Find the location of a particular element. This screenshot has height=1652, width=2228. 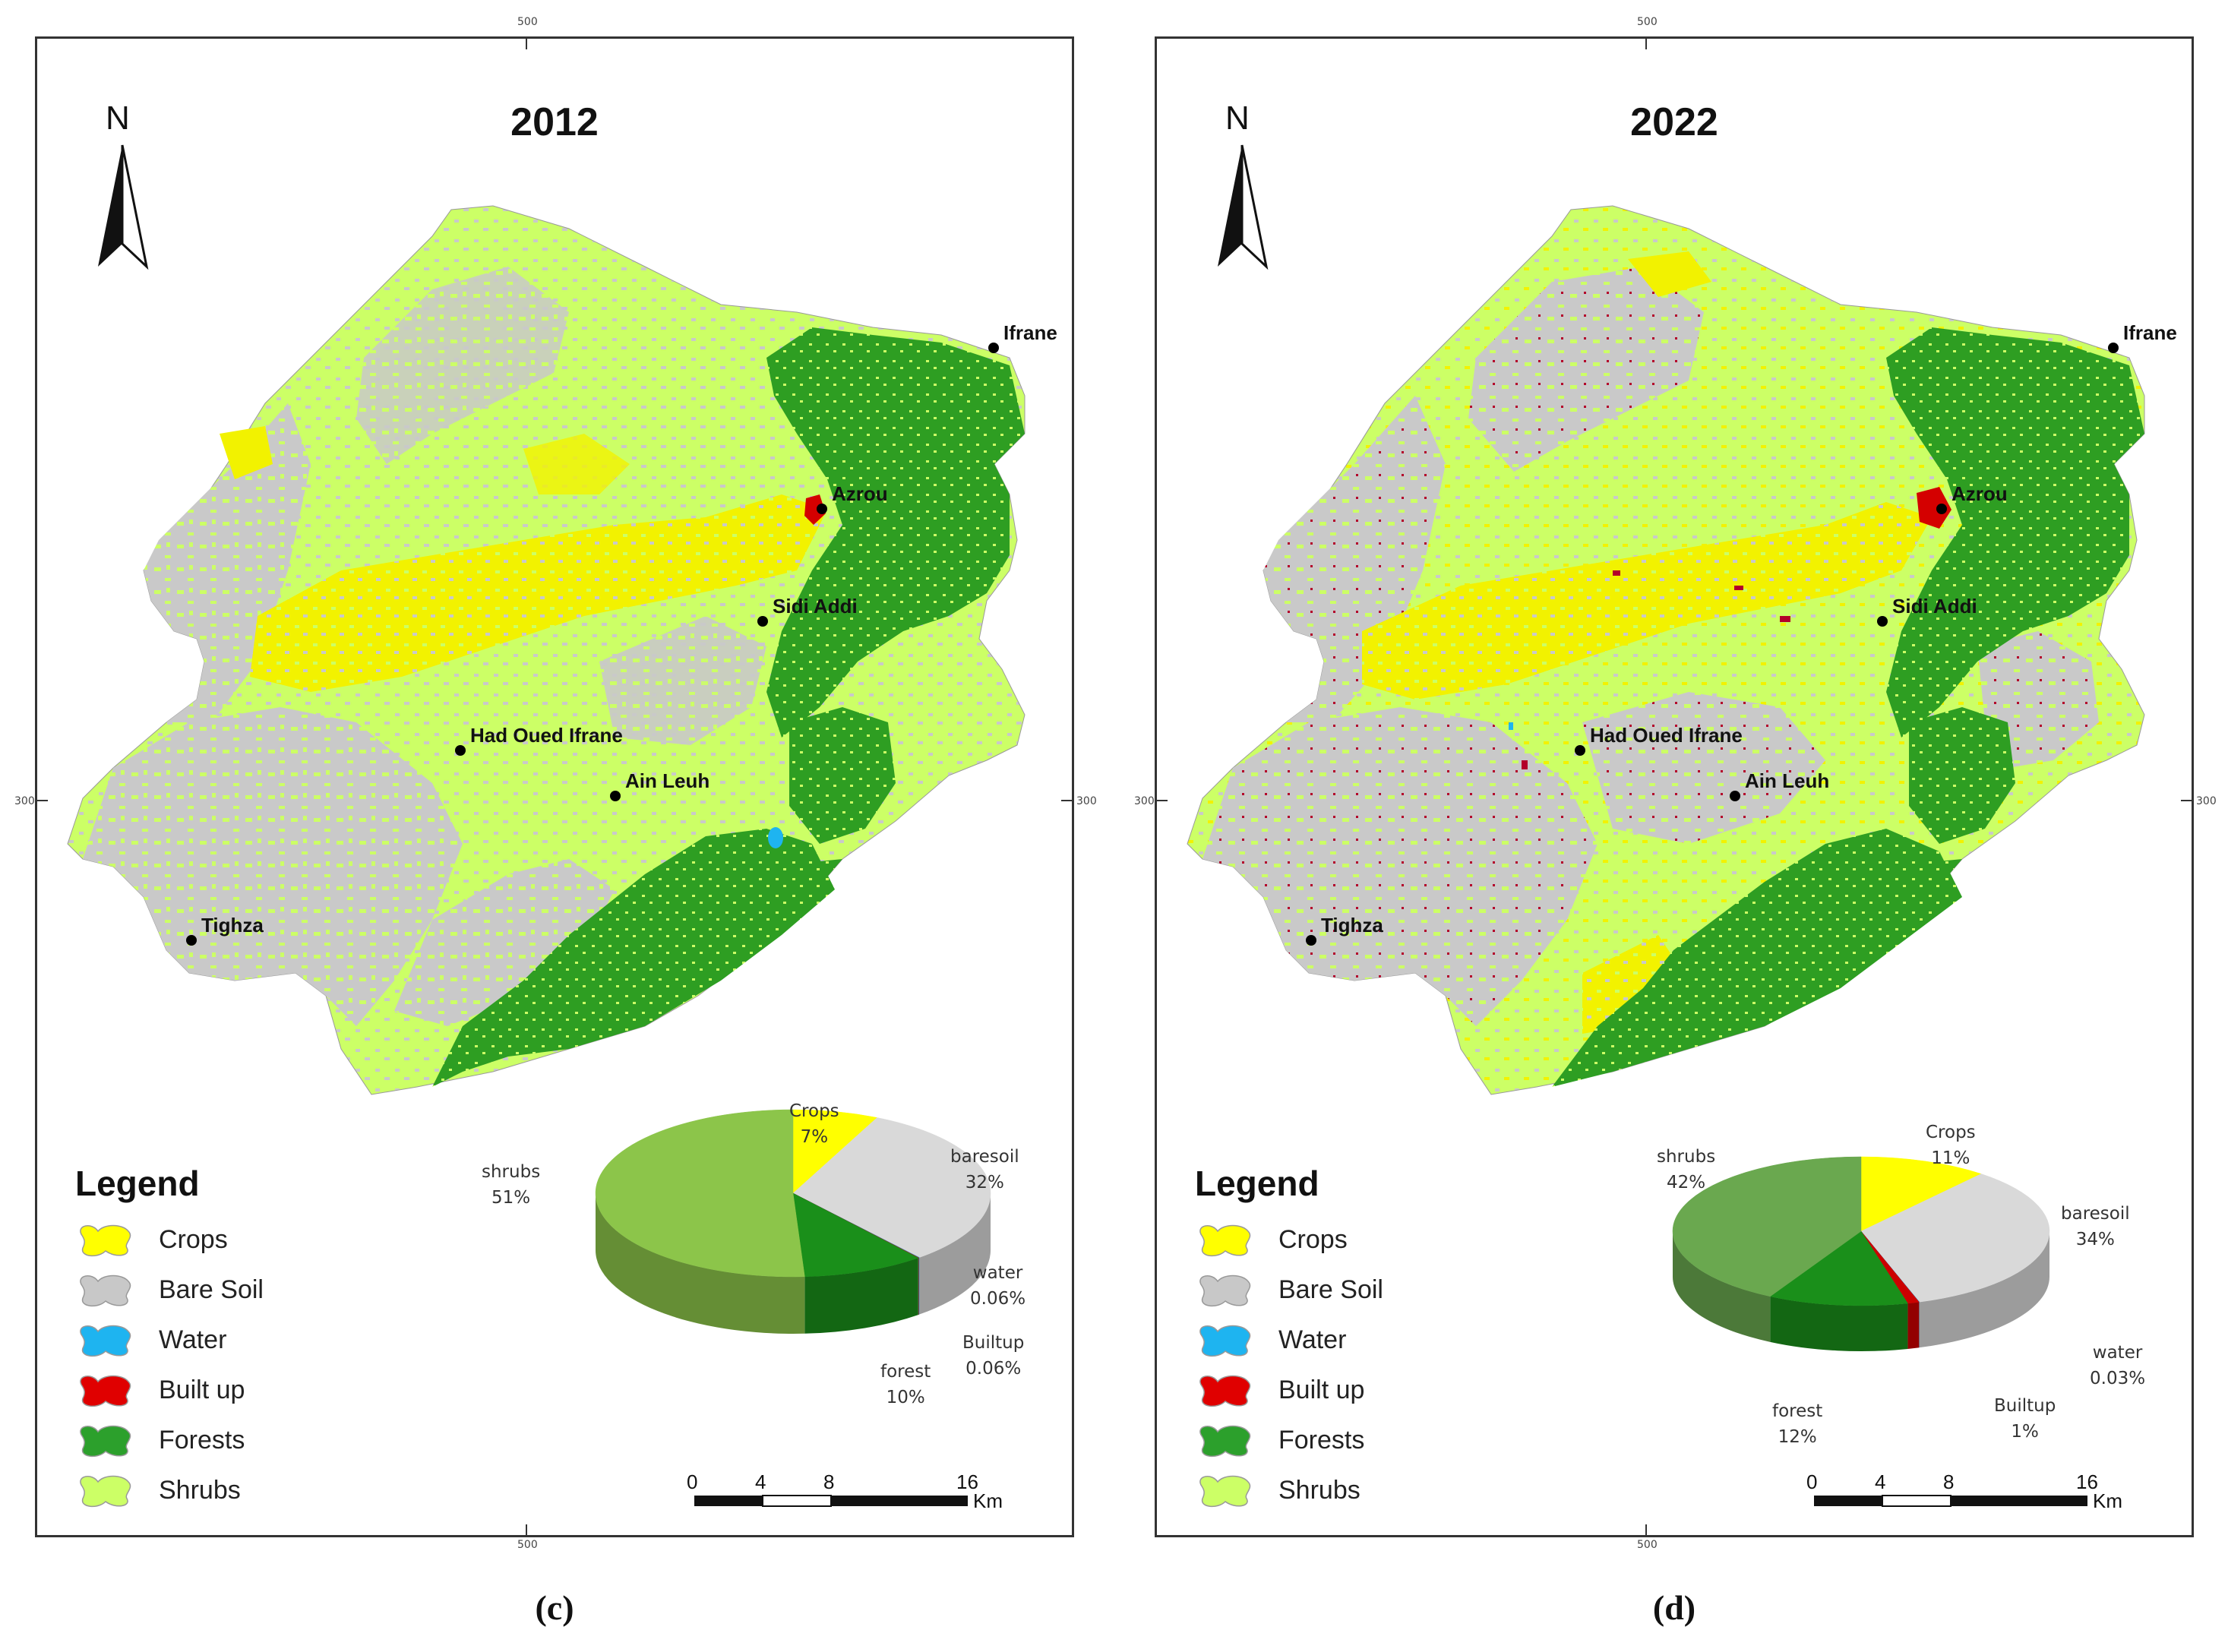

pie-label-shrubs: shrubs 42% is located at coordinates (1686, 1170).